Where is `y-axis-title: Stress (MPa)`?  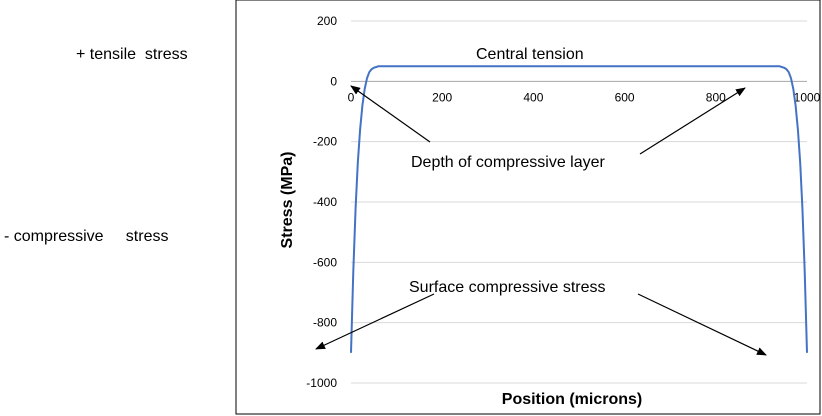 y-axis-title: Stress (MPa) is located at coordinates (287, 200).